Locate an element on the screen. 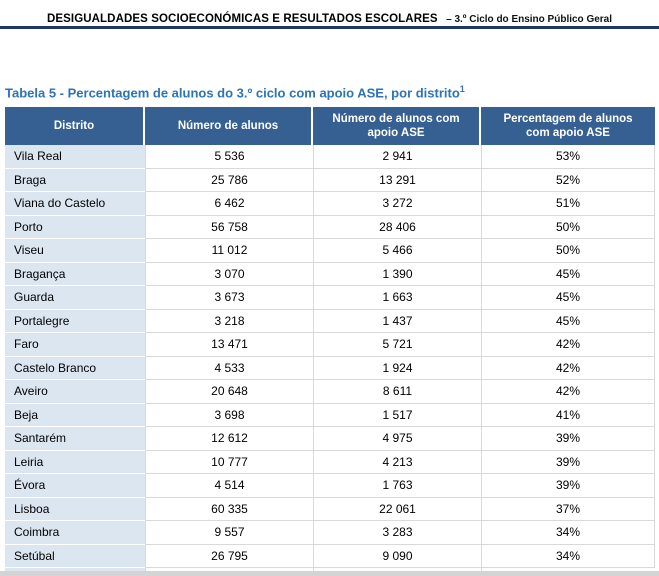 This screenshot has height=576, width=659. cell-district: Viana do Castelo is located at coordinates (75, 204).